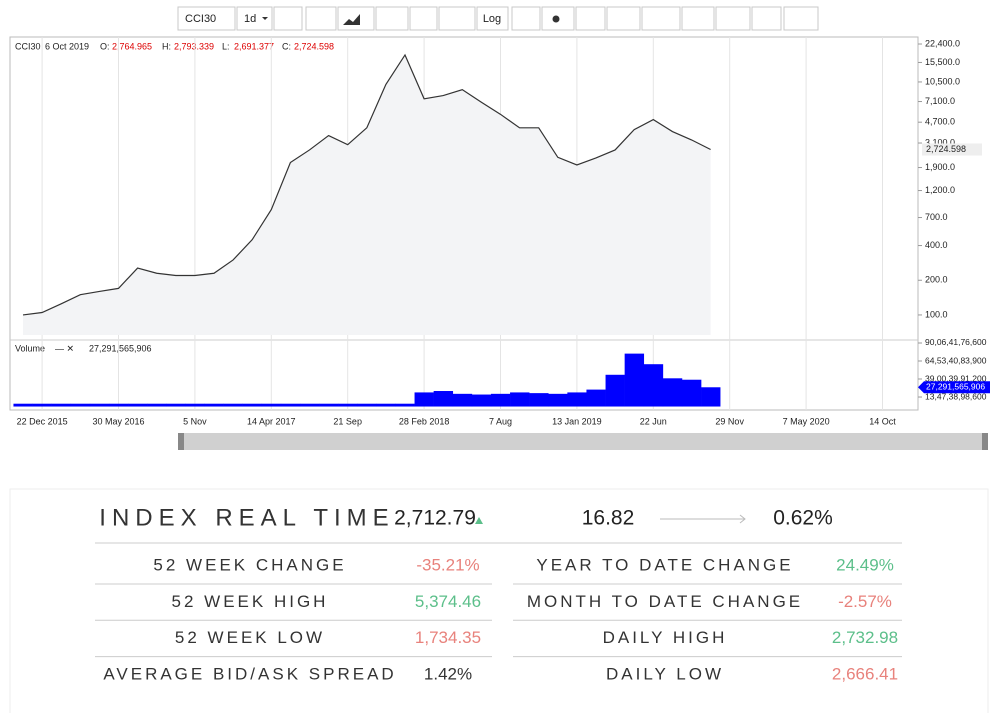  What do you see at coordinates (940, 190) in the screenshot?
I see `y-tick-label: 1,200.0` at bounding box center [940, 190].